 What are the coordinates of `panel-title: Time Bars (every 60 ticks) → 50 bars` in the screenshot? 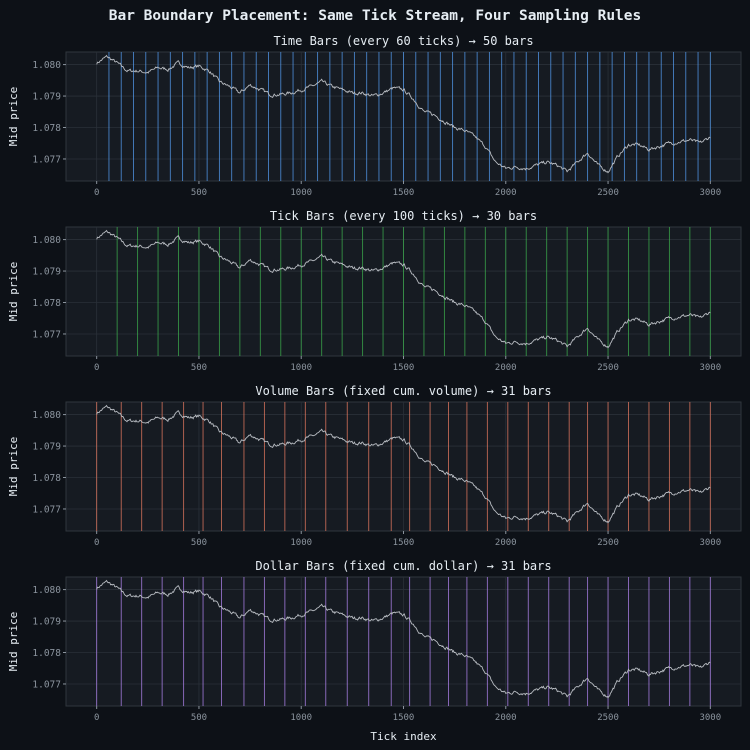 It's located at (403, 41).